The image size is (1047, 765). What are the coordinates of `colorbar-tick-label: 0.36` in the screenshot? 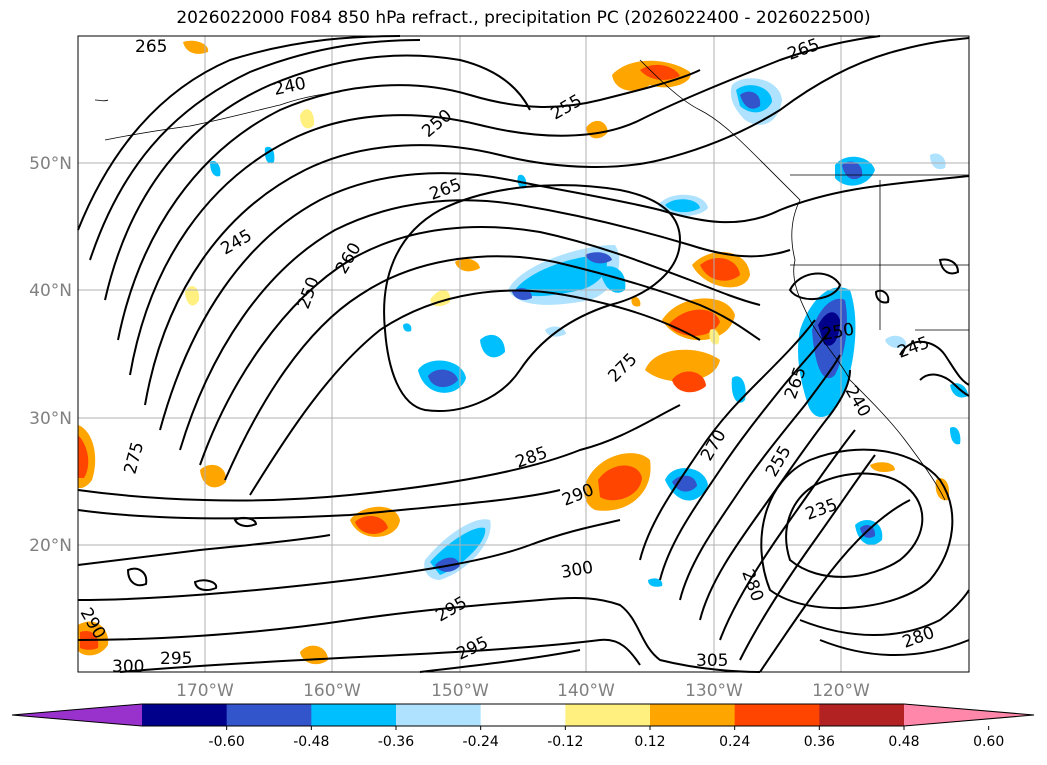 It's located at (819, 742).